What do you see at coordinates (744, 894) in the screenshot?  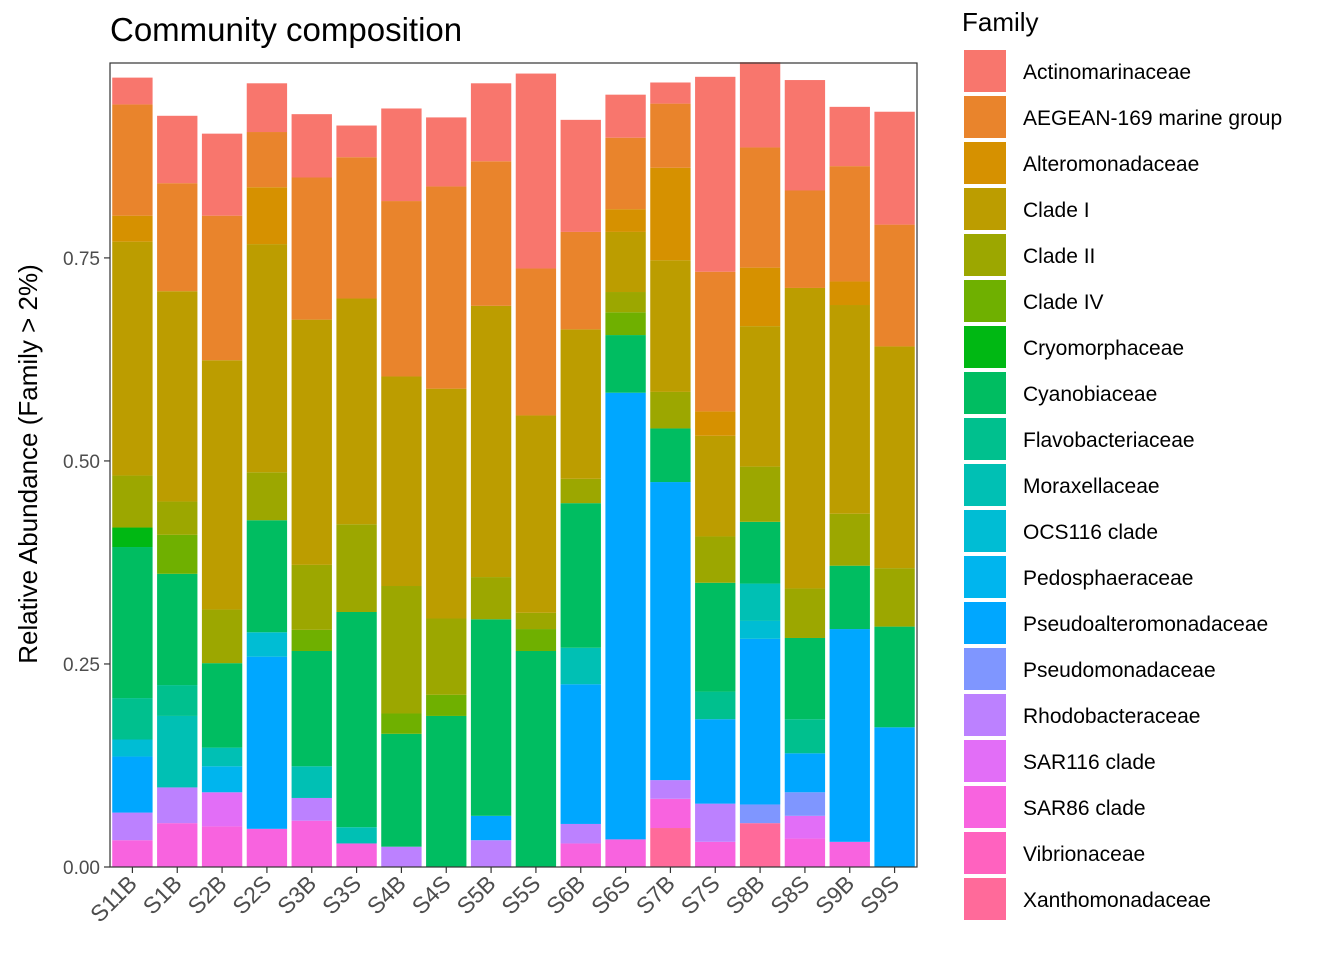 I see `x-tick-label: S8B` at bounding box center [744, 894].